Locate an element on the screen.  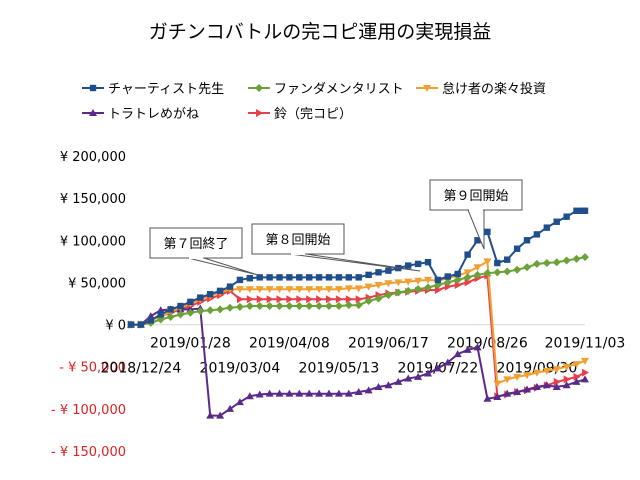
y-tick-label: - ¥ 100,000 is located at coordinates (88, 410).